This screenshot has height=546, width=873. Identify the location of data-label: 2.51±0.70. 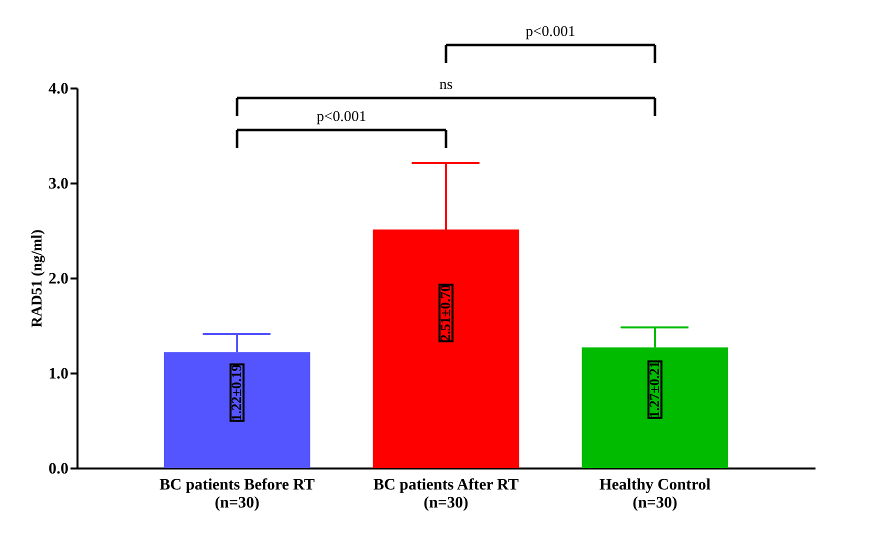
(446, 313).